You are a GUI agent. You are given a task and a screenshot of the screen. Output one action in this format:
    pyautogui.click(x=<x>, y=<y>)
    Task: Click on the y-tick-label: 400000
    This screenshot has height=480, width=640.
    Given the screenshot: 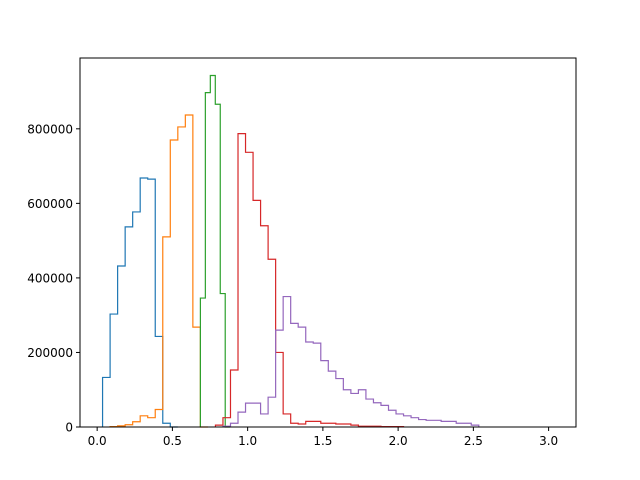 What is the action you would take?
    pyautogui.click(x=50, y=278)
    